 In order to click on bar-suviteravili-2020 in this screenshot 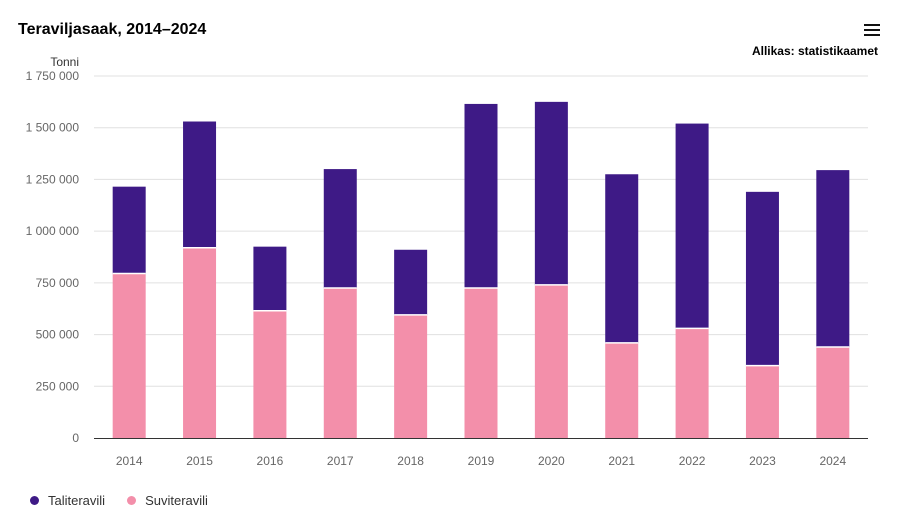, I will do `click(551, 361)`.